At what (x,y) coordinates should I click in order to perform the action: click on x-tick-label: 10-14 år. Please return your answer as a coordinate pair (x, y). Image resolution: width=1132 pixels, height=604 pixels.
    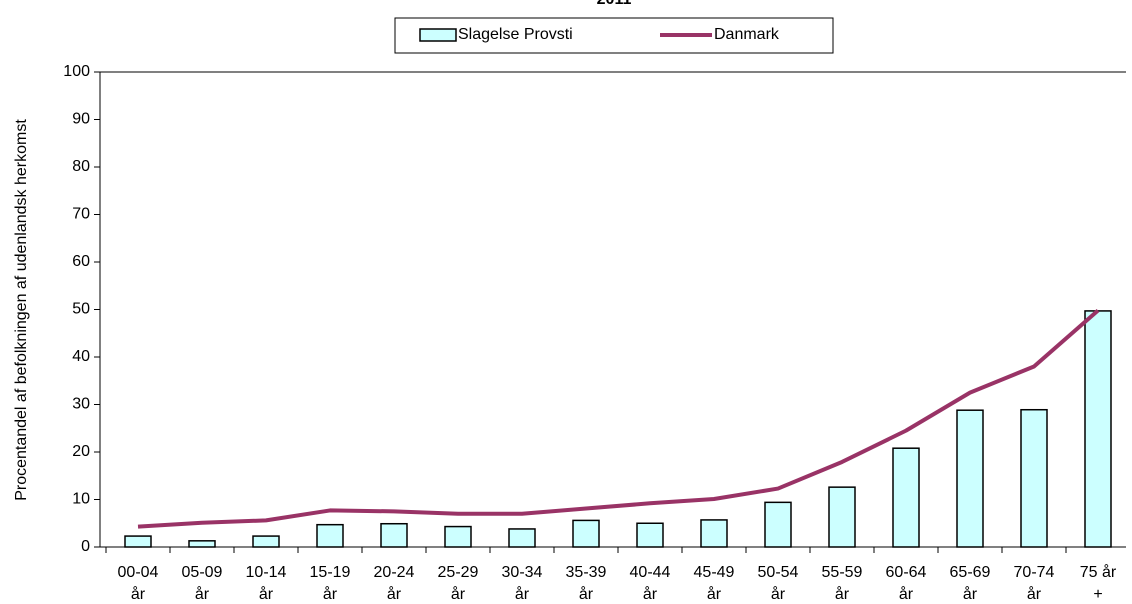
    Looking at the image, I should click on (266, 583).